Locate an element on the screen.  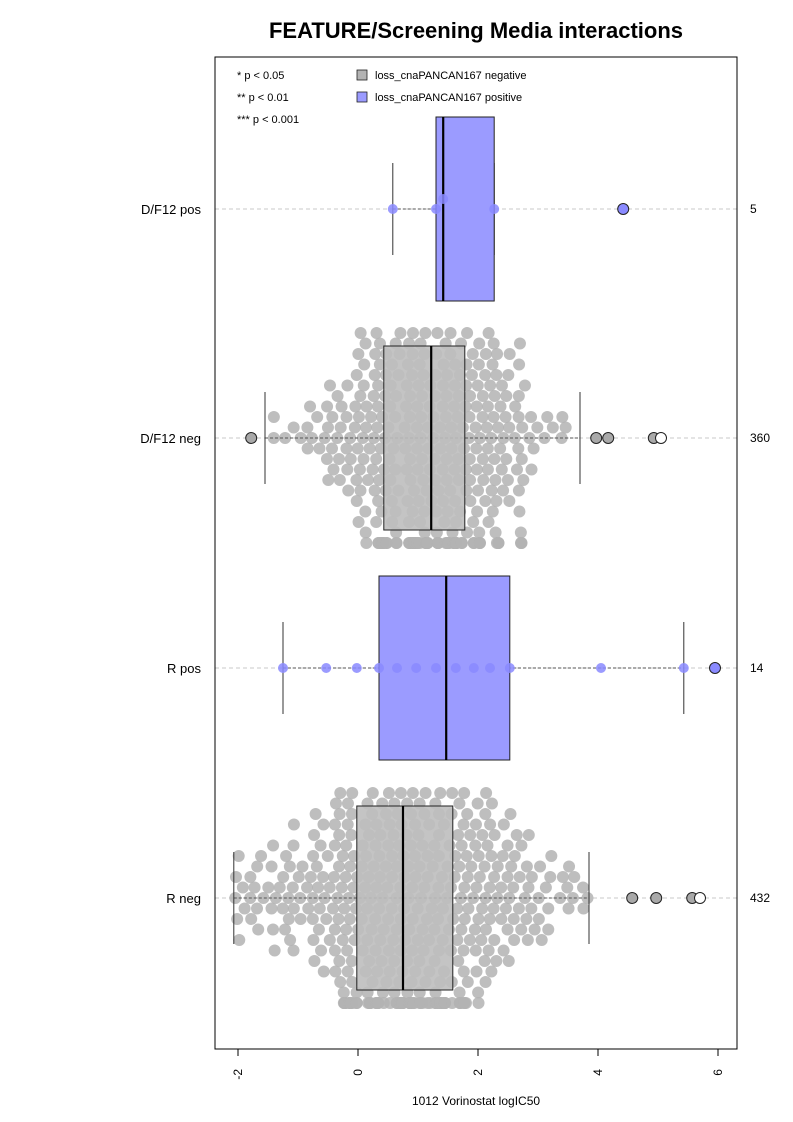
group-count: 5 is located at coordinates (753, 209).